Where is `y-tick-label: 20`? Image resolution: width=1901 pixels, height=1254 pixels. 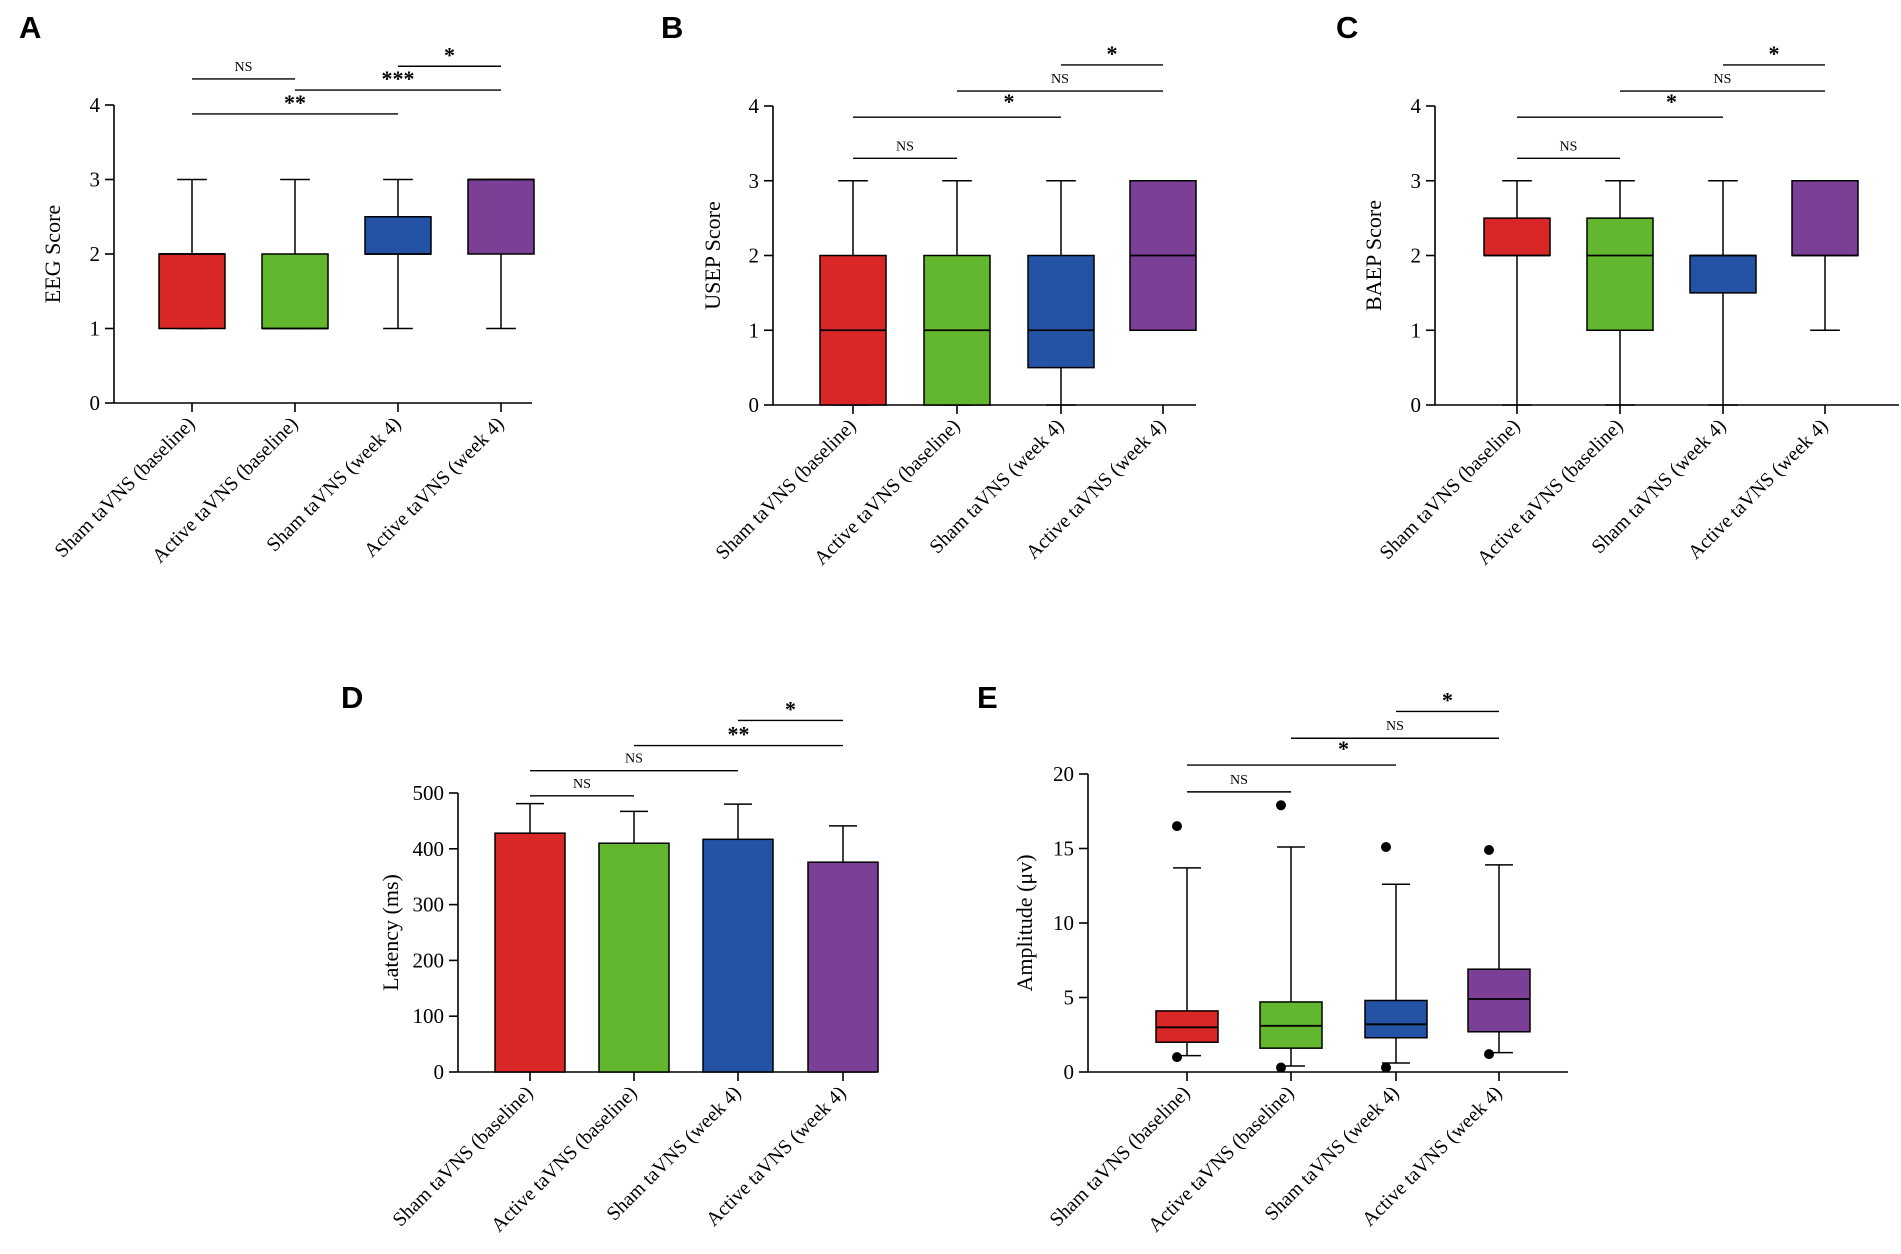 y-tick-label: 20 is located at coordinates (1063, 774).